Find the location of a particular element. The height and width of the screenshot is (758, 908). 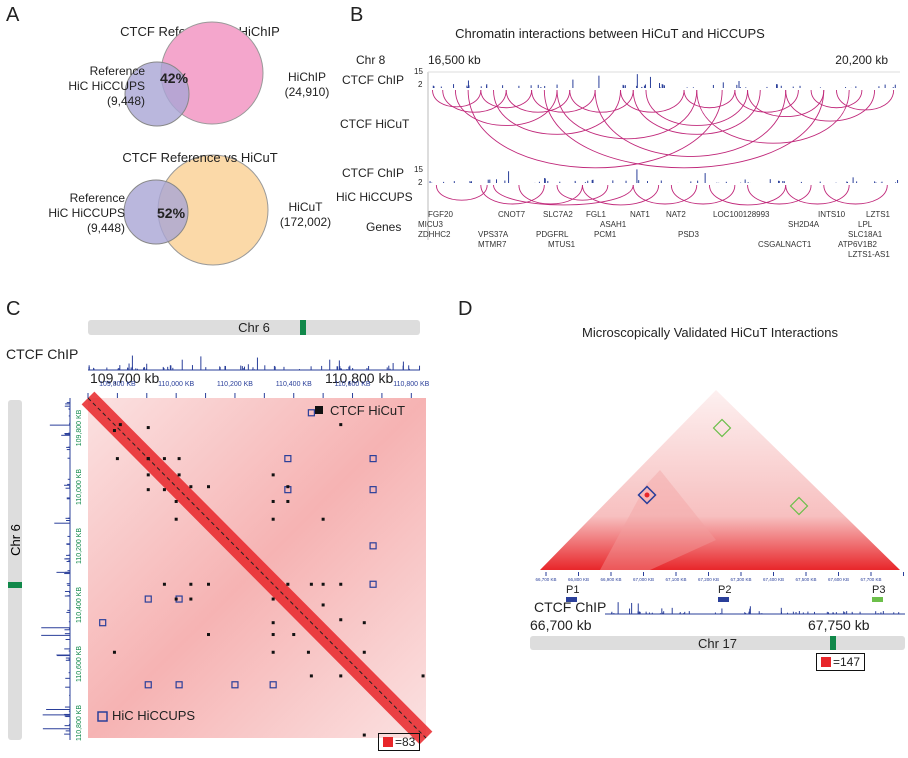

c-start: 109,700 kb is located at coordinates (125, 378).